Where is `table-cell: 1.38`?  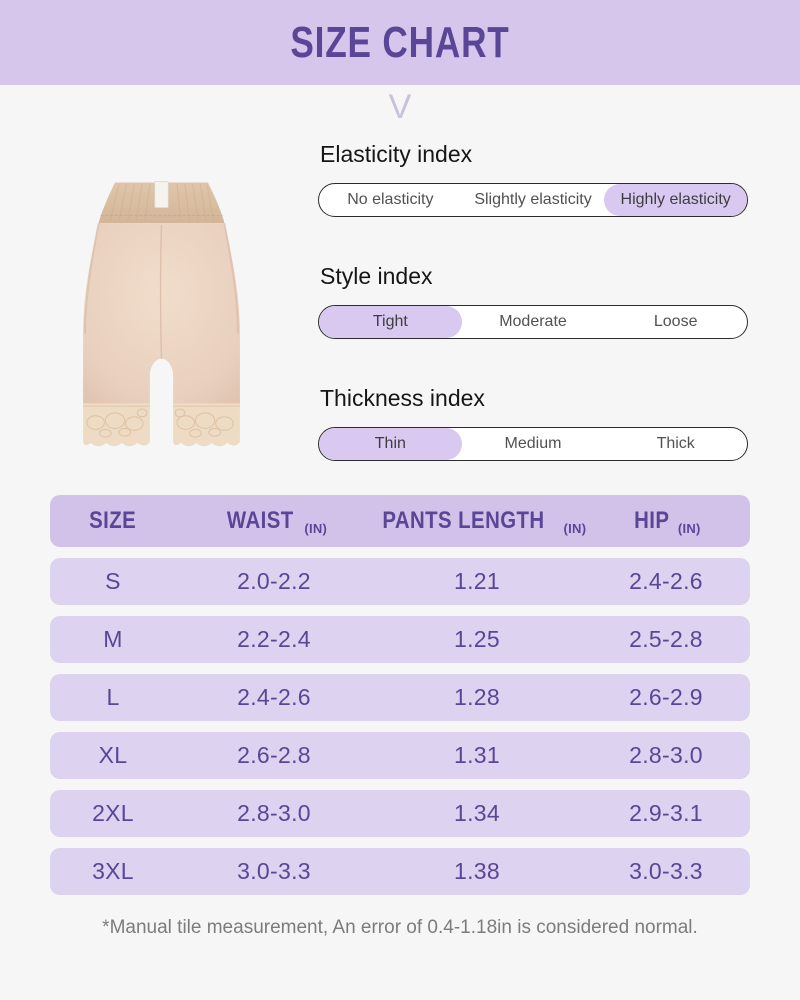
table-cell: 1.38 is located at coordinates (477, 871).